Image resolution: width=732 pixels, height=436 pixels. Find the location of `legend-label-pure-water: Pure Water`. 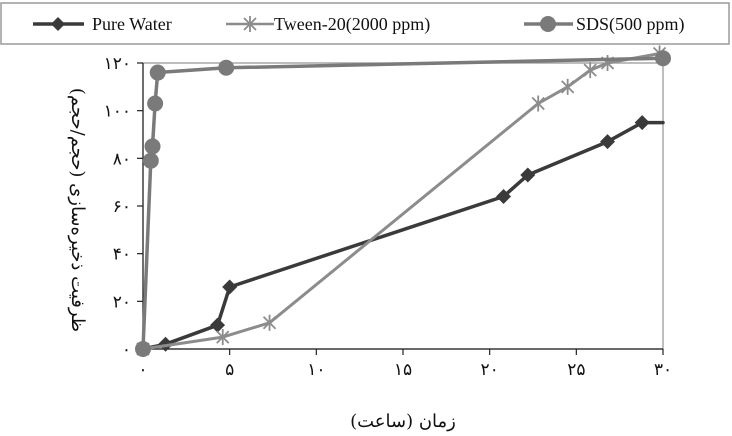

legend-label-pure-water: Pure Water is located at coordinates (132, 24).